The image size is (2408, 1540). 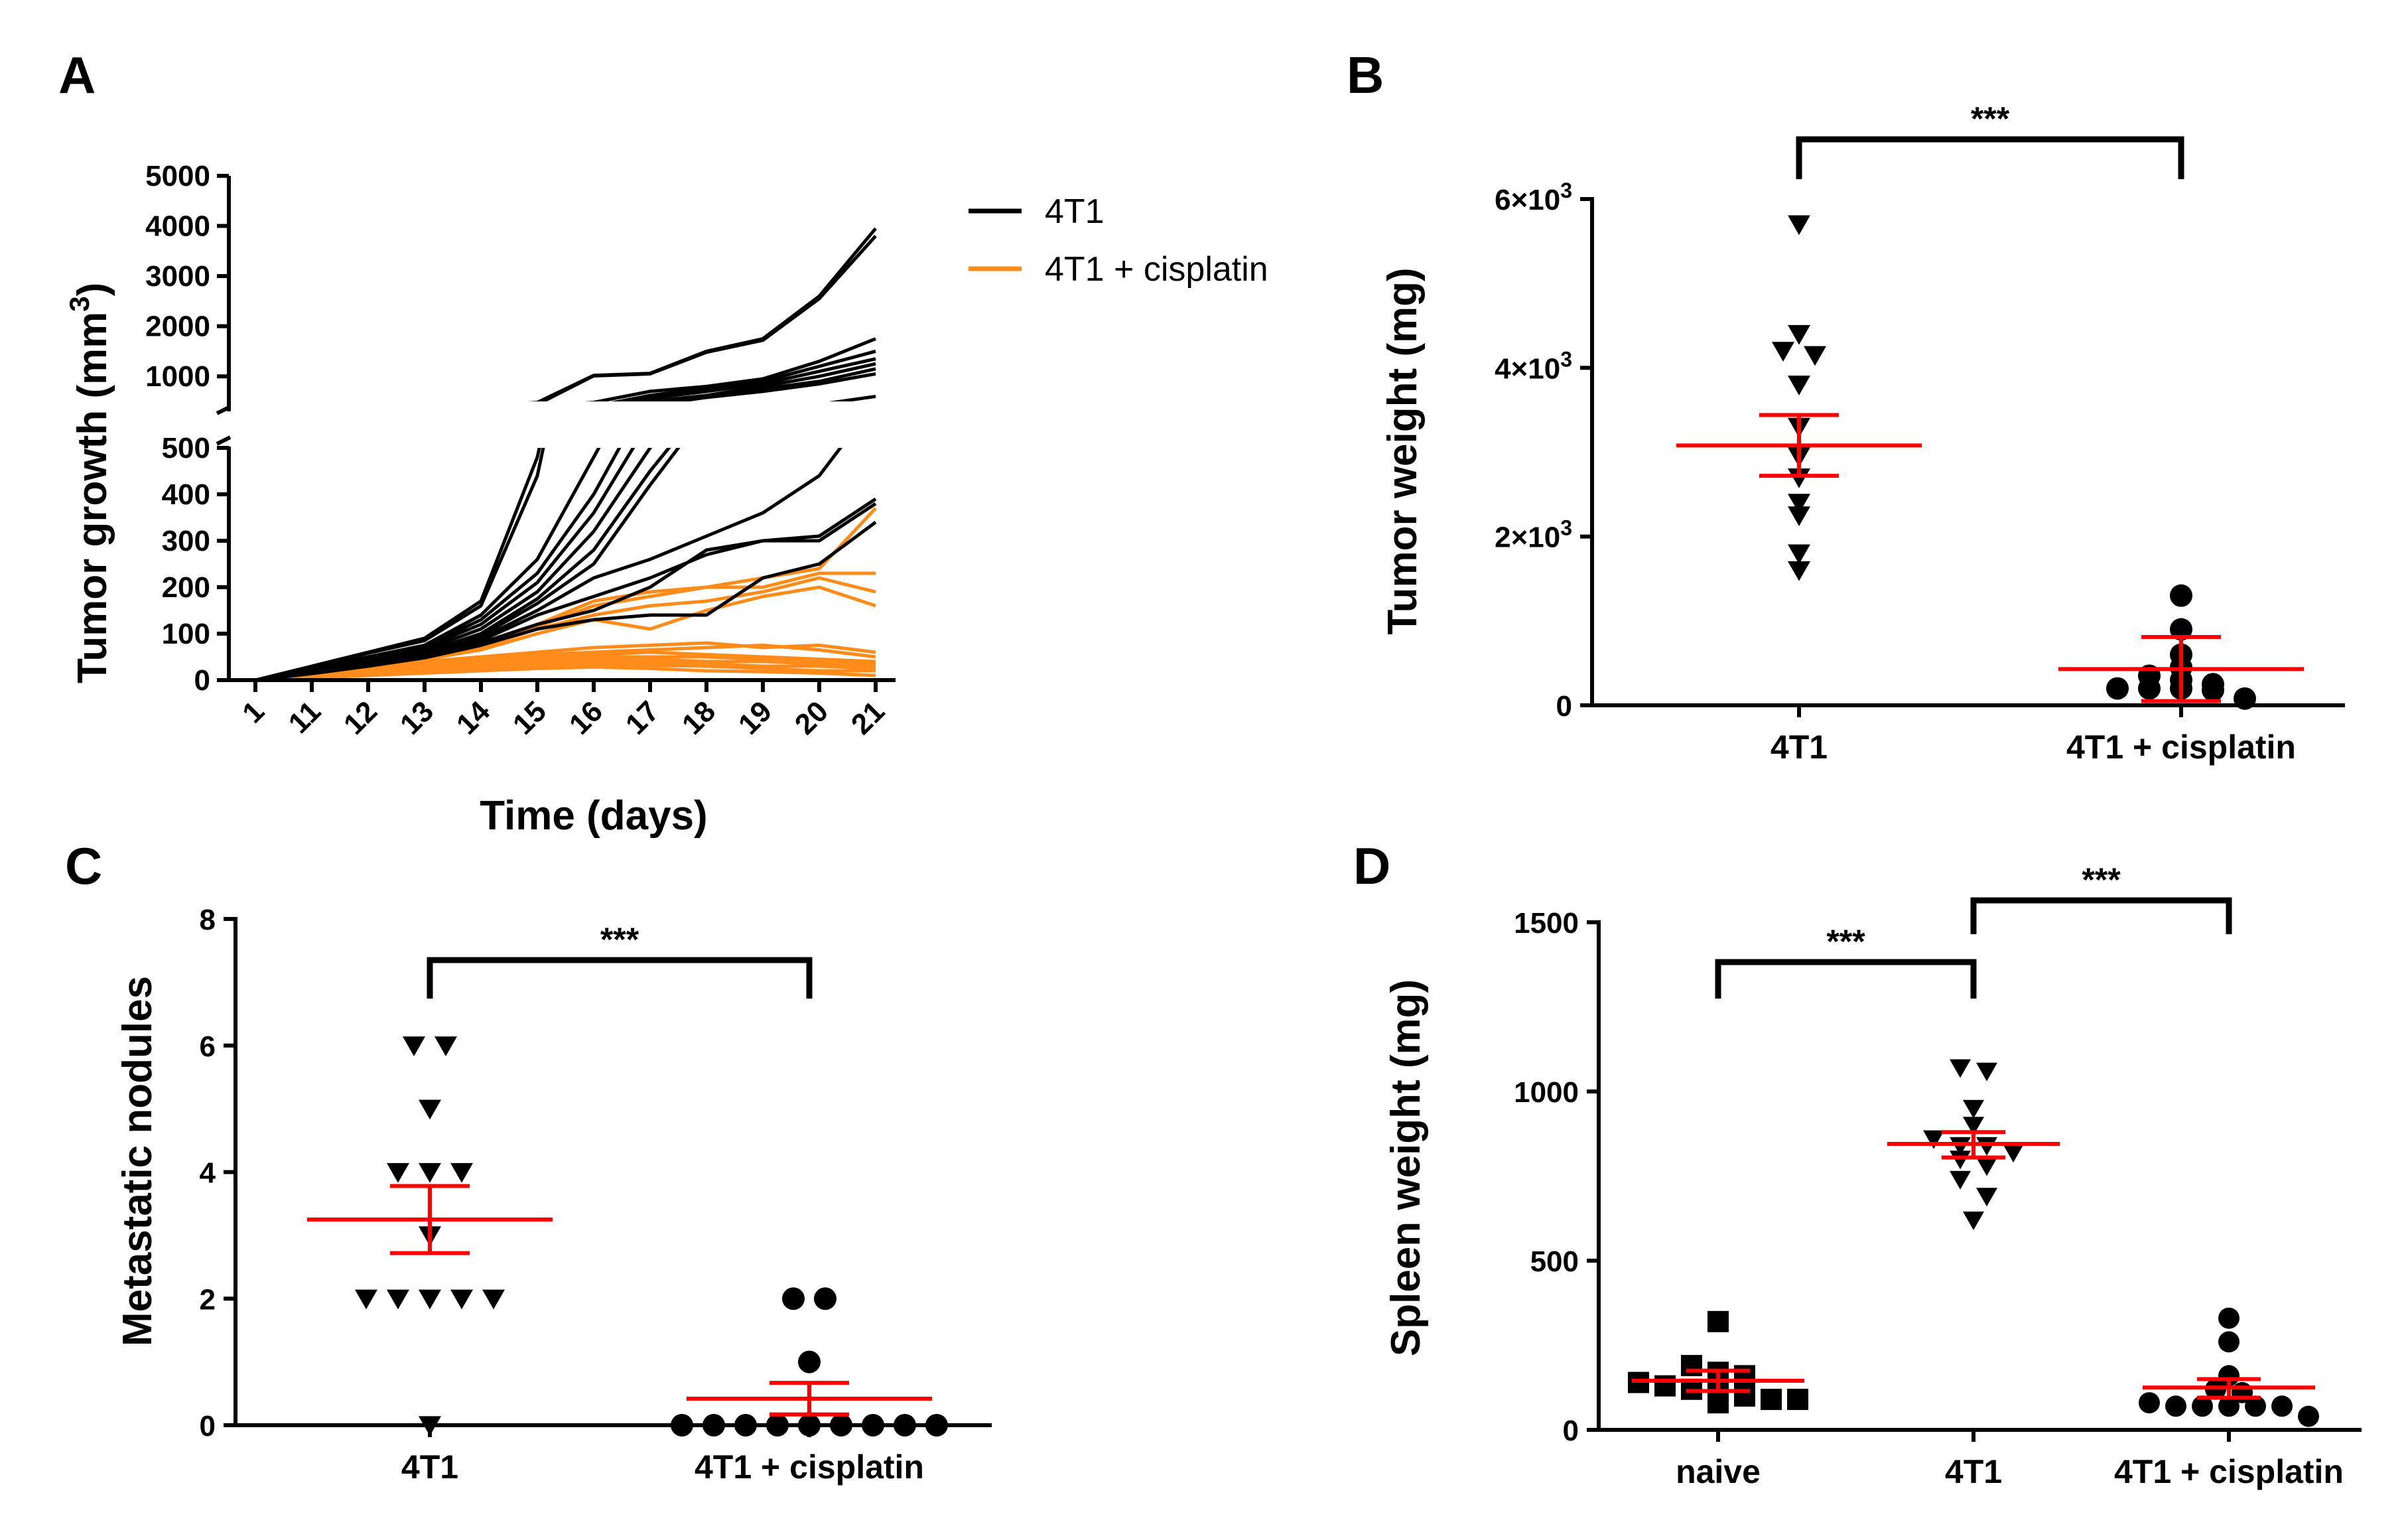 I want to click on y-tick-label: 4, so click(x=208, y=1173).